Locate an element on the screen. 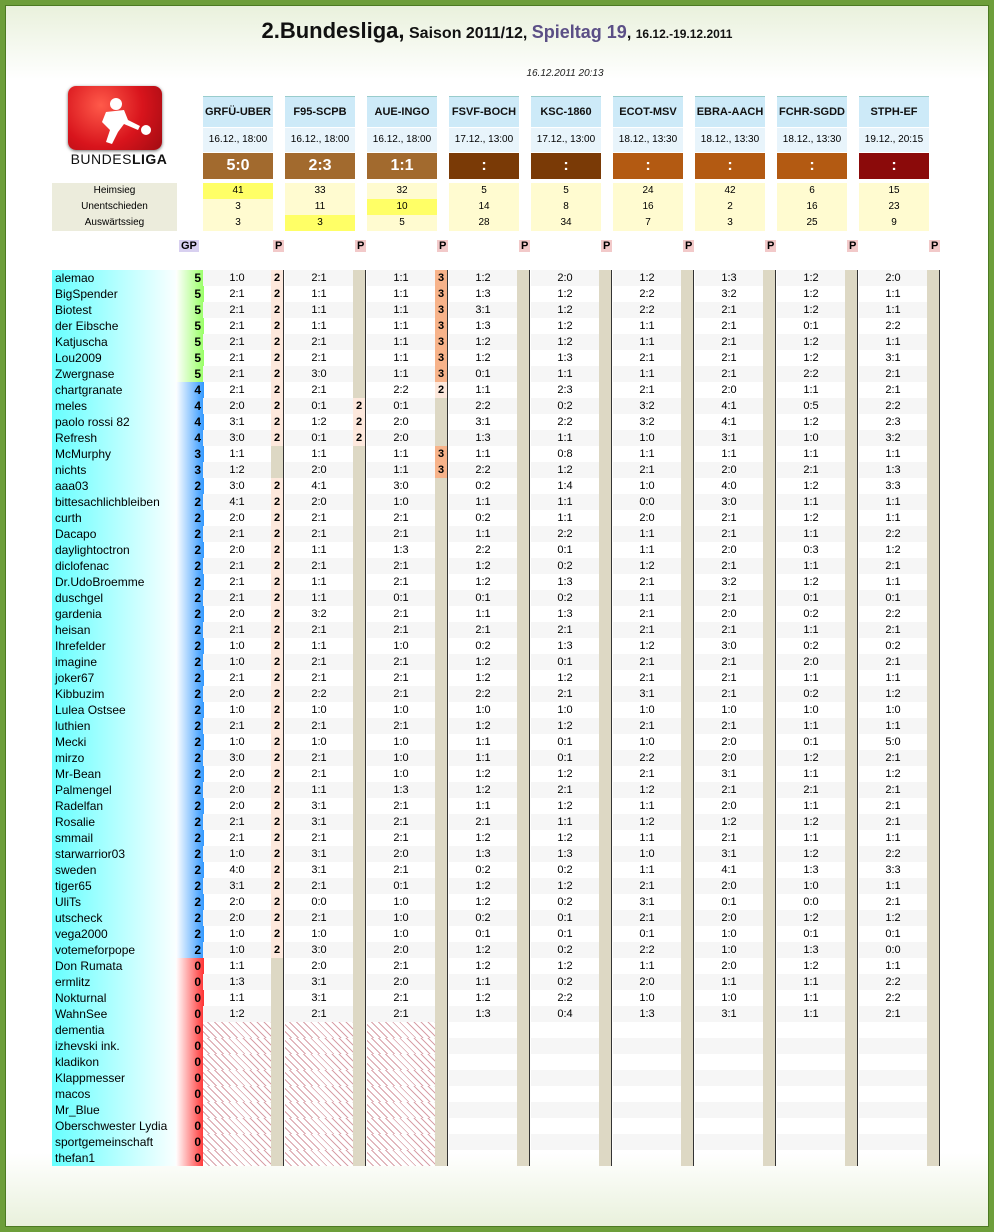 This screenshot has width=994, height=1232. tip-cell: 1:0 2 is located at coordinates (243, 710).